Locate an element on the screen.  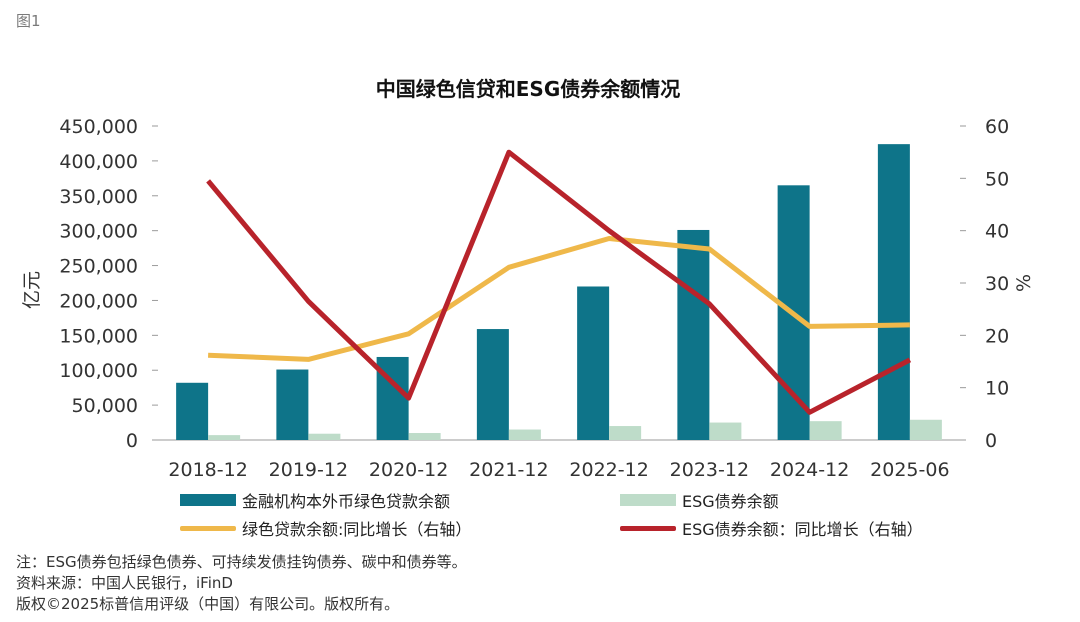
y-left-tick-label: 150,000 is located at coordinates (98, 336).